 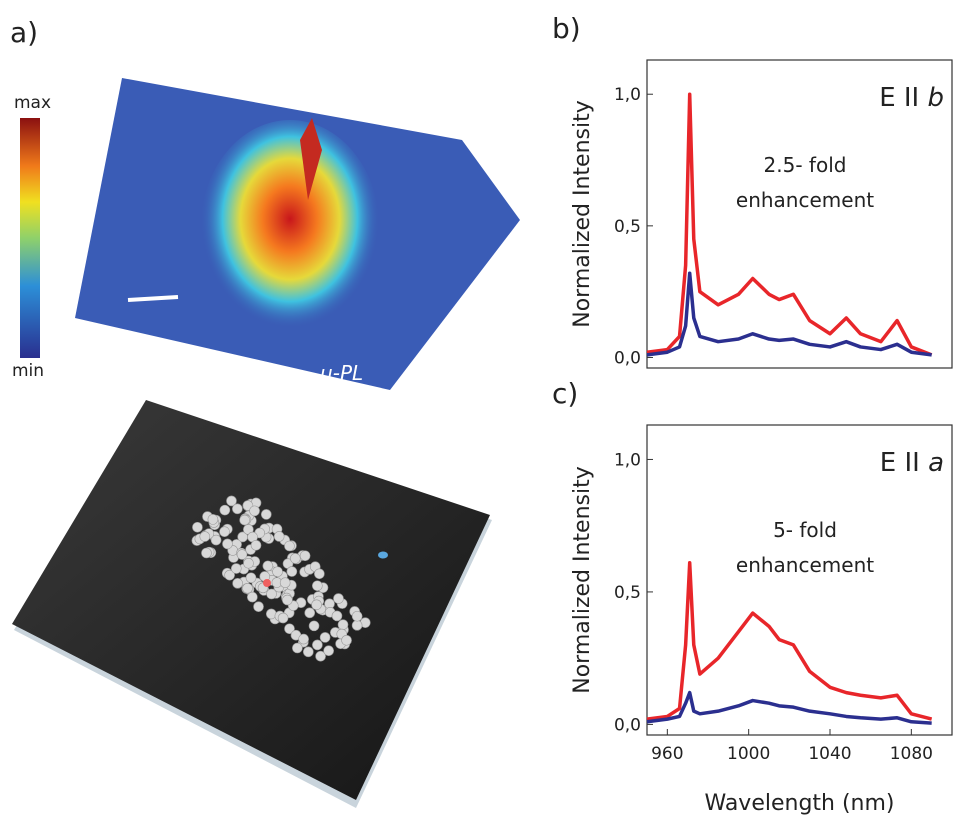 What do you see at coordinates (30, 238) in the screenshot?
I see `colorbar` at bounding box center [30, 238].